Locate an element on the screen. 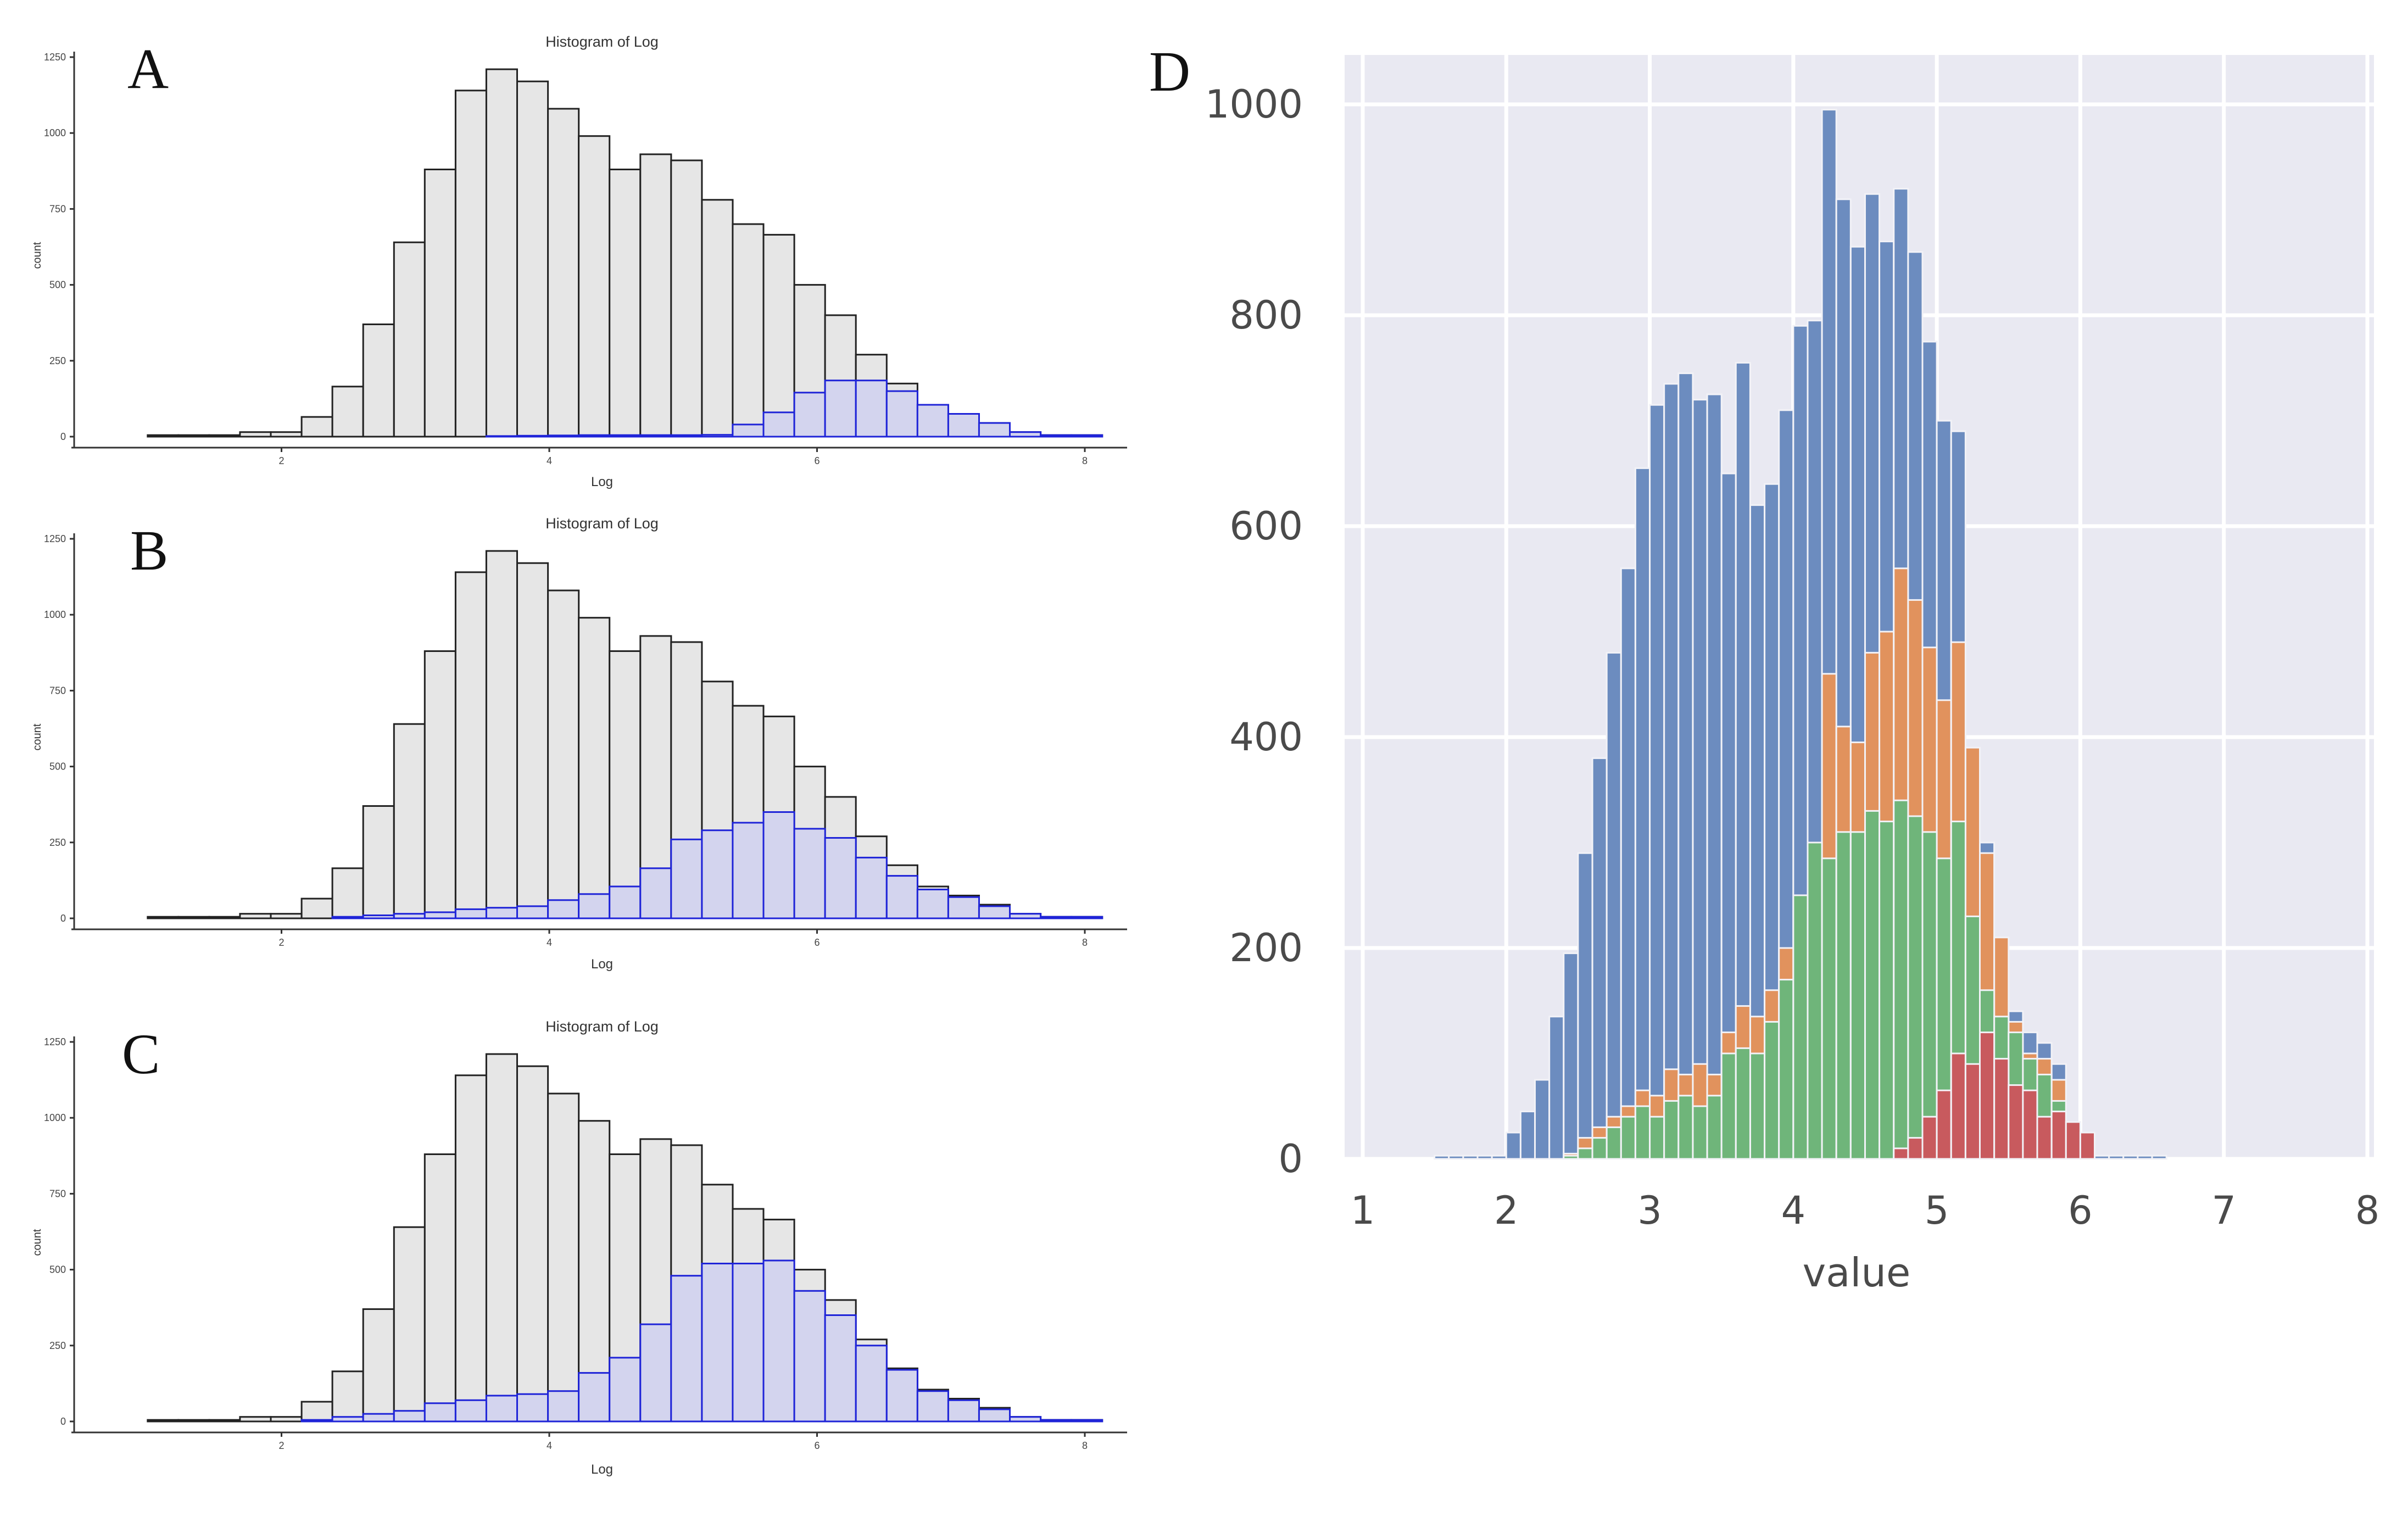  panel-label-a: A is located at coordinates (148, 69).